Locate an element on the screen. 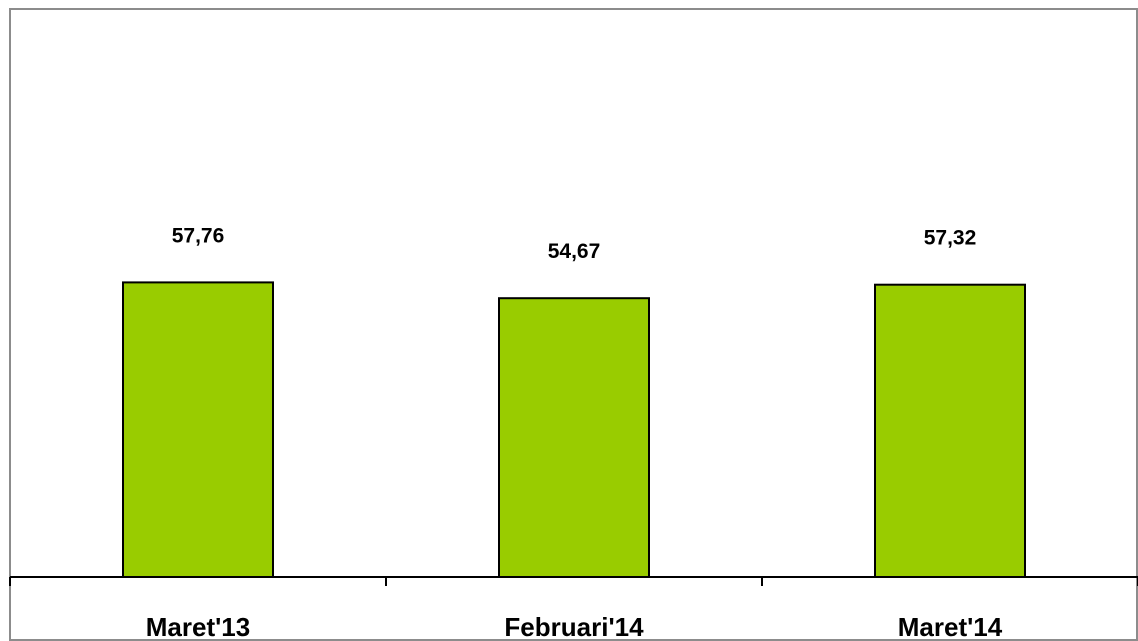 This screenshot has width=1138, height=641. category-label-2: Februari'14 is located at coordinates (574, 626).